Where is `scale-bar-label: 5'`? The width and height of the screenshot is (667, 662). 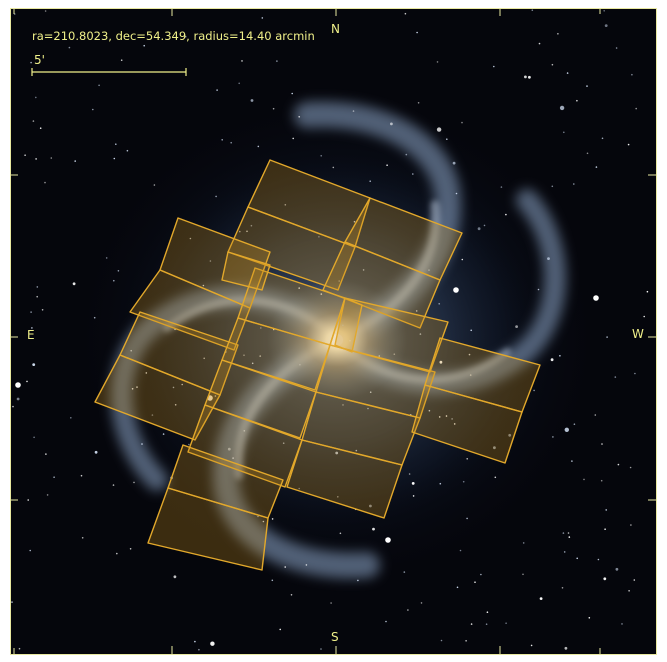 scale-bar-label: 5' is located at coordinates (39, 60).